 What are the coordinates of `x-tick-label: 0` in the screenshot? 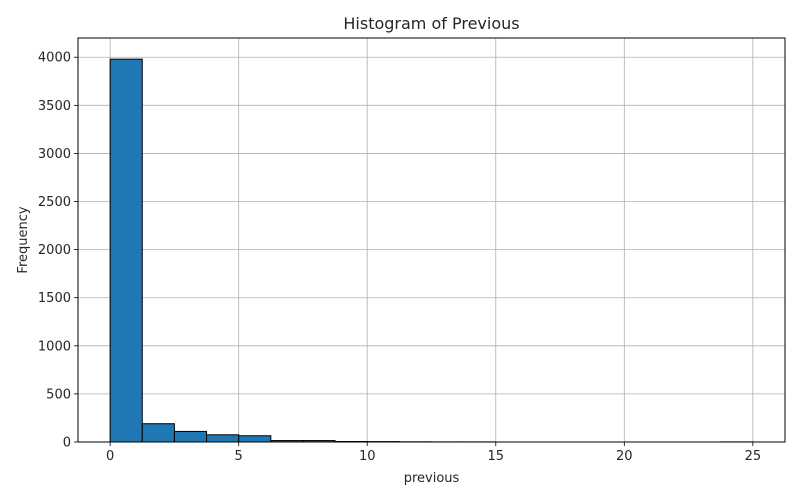 It's located at (110, 456).